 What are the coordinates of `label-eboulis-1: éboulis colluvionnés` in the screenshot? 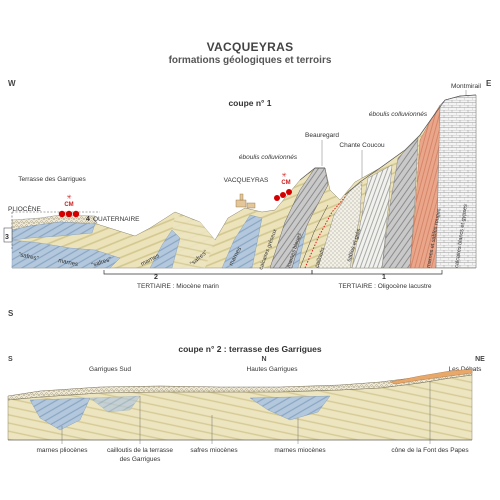 It's located at (398, 114).